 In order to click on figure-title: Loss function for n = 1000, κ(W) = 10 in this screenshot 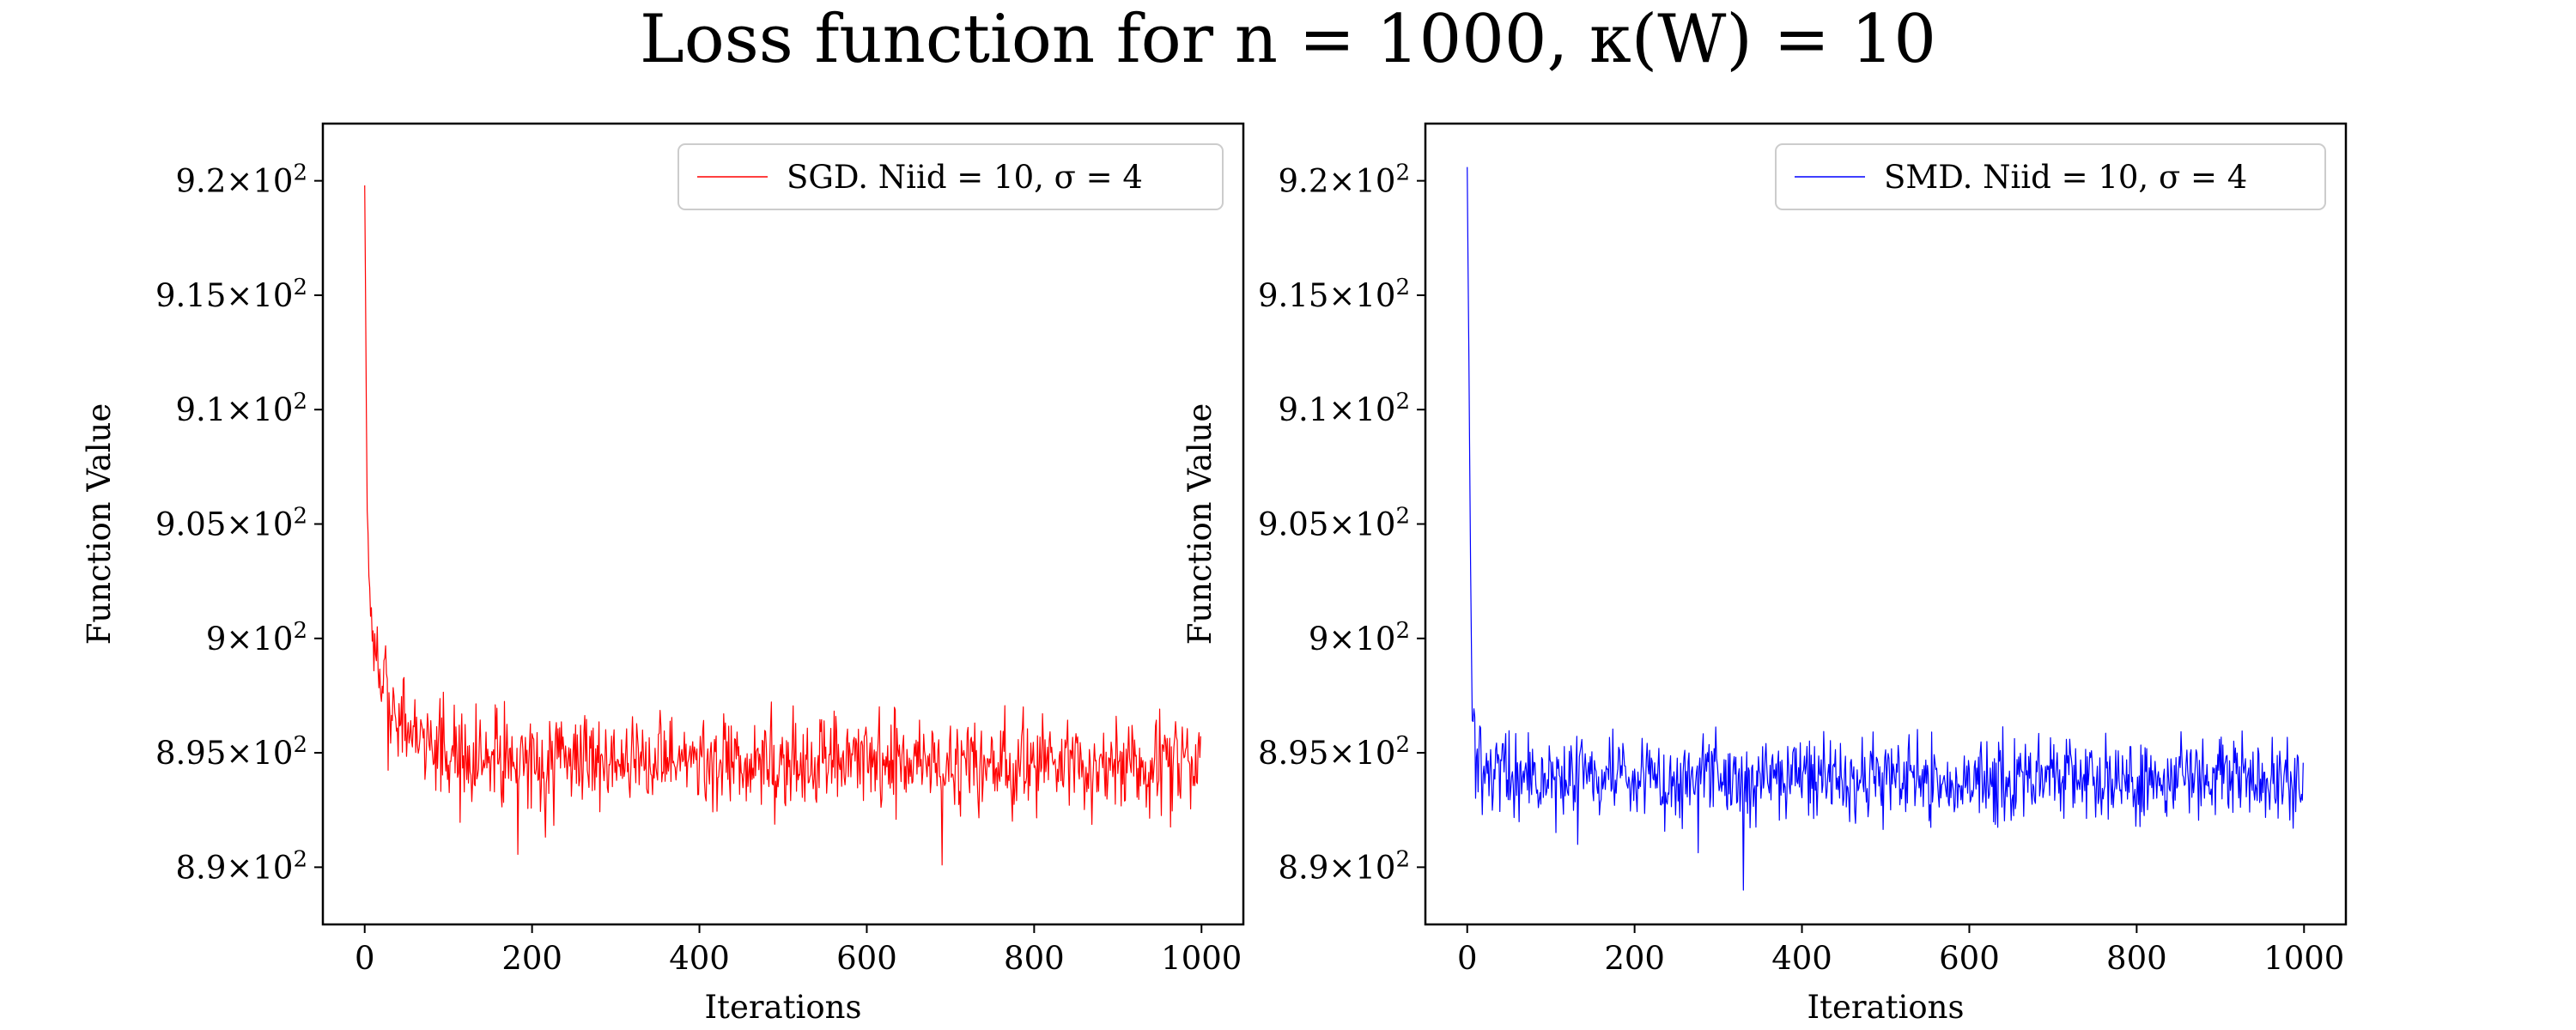, I will do `click(1288, 39)`.